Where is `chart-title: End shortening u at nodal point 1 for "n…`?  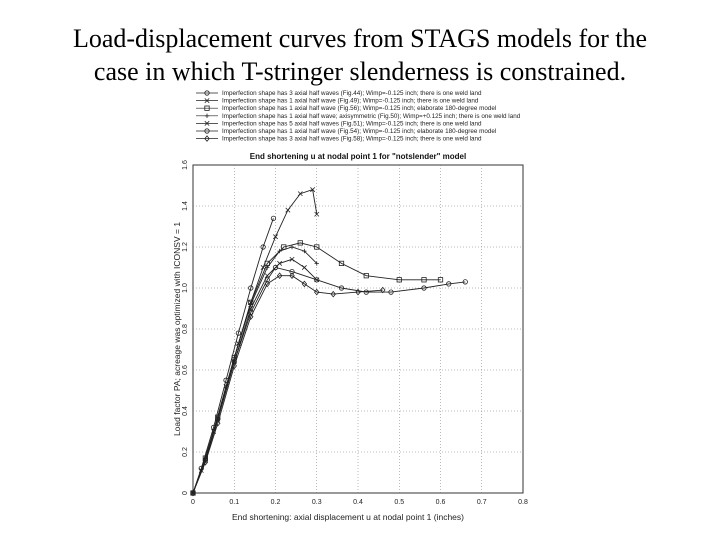 chart-title: End shortening u at nodal point 1 for "n… is located at coordinates (358, 156).